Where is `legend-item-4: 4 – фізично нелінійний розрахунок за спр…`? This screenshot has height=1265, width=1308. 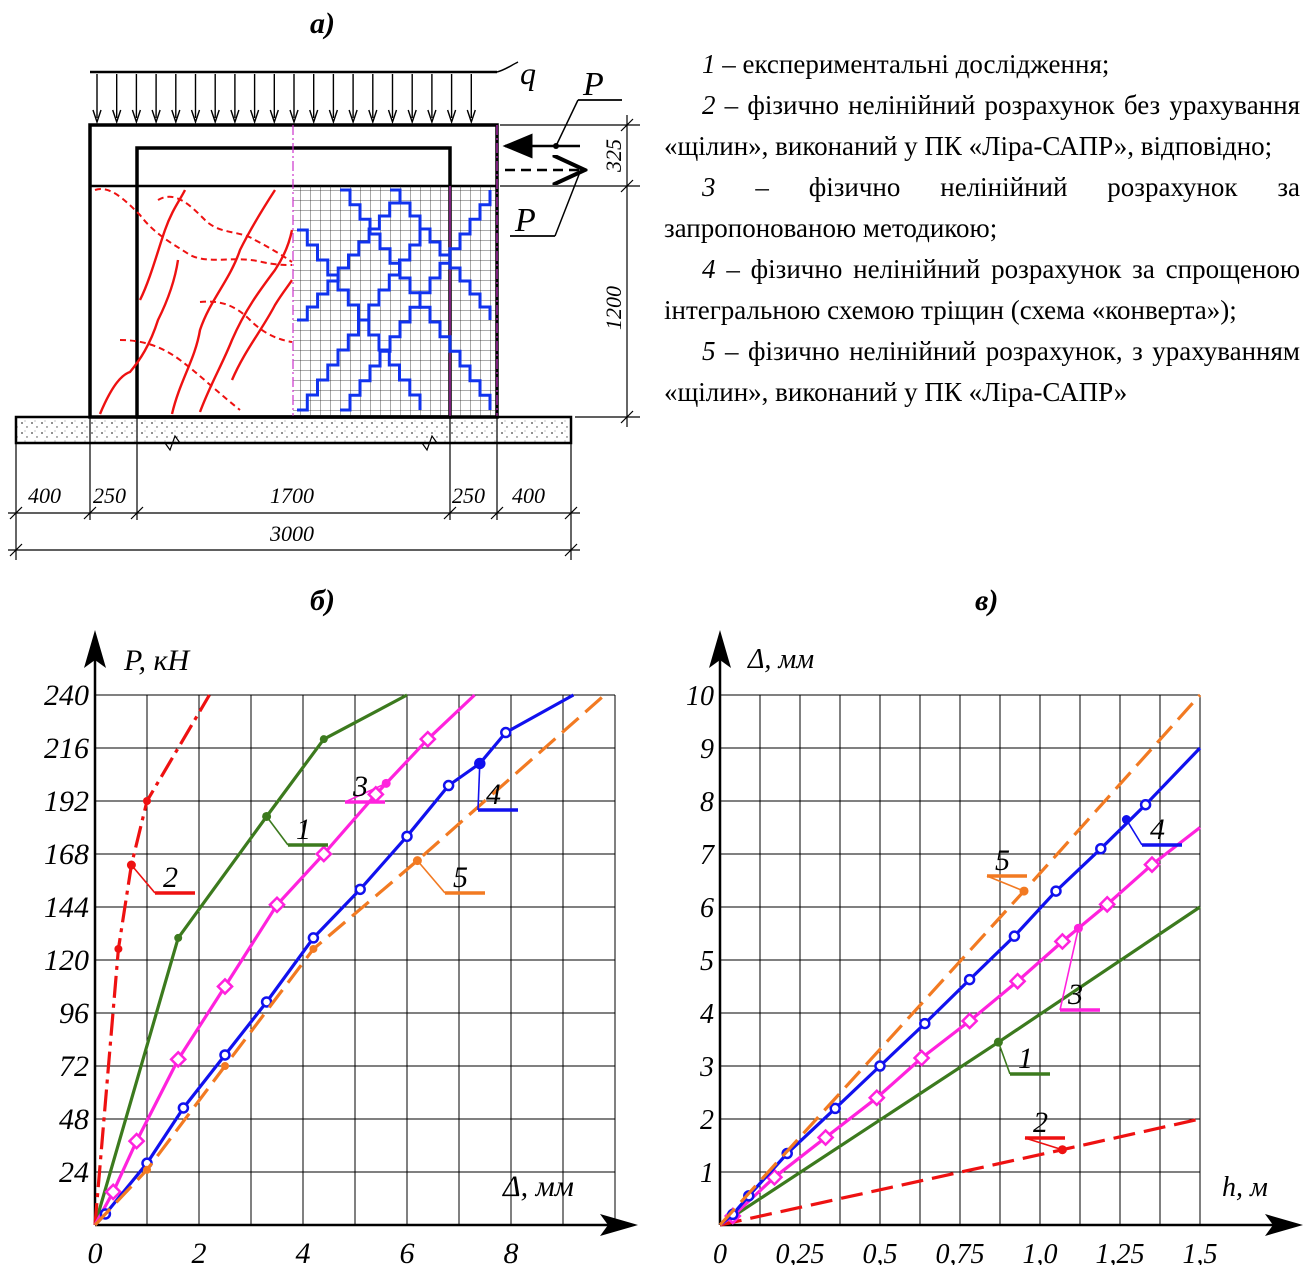 legend-item-4: 4 – фізично нелінійний розрахунок за спр… is located at coordinates (982, 290).